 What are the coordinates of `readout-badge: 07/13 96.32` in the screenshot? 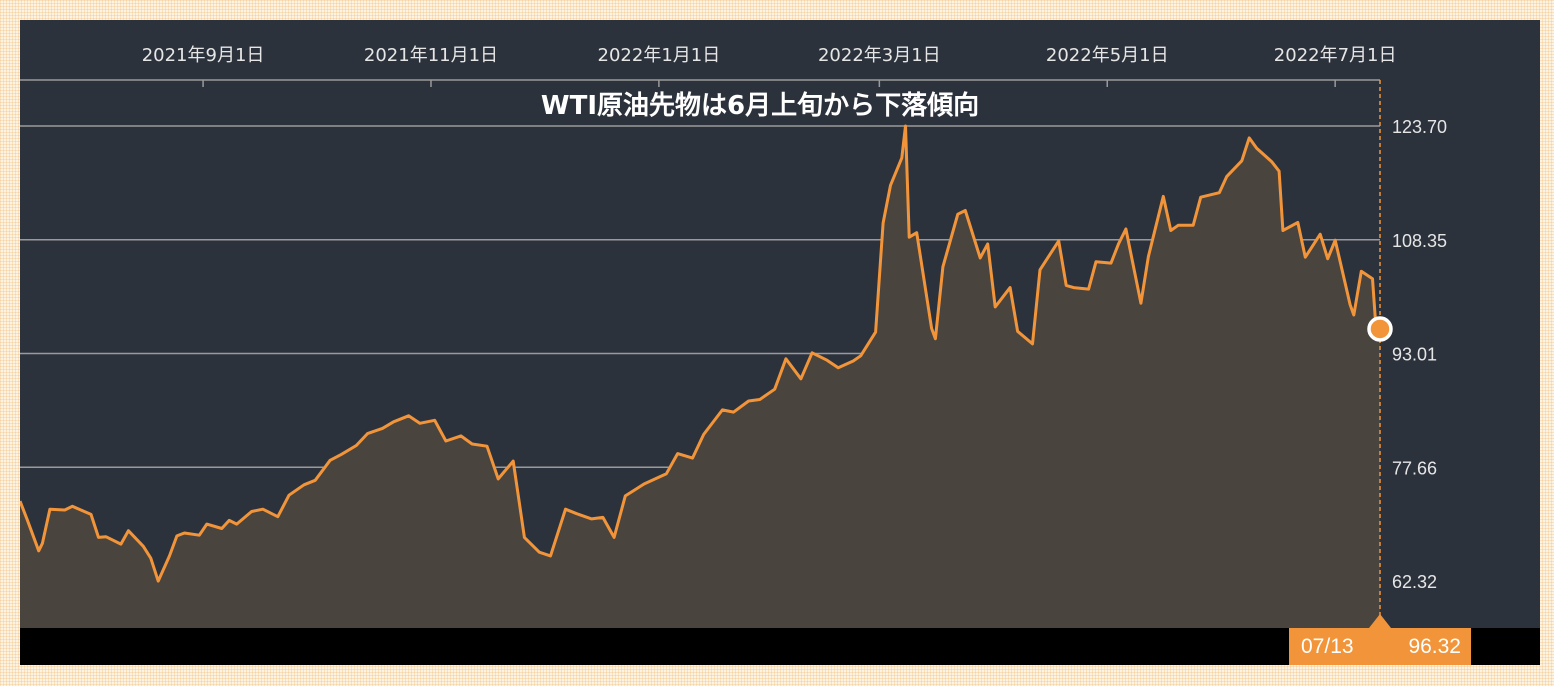 It's located at (1380, 646).